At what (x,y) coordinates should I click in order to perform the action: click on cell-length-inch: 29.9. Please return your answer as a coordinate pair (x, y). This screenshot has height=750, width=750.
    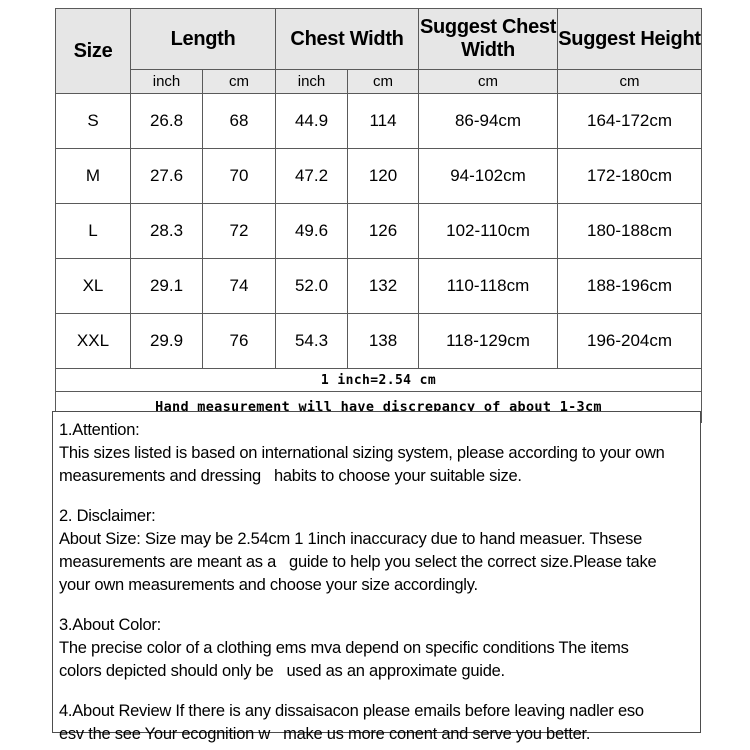
    Looking at the image, I should click on (166, 341).